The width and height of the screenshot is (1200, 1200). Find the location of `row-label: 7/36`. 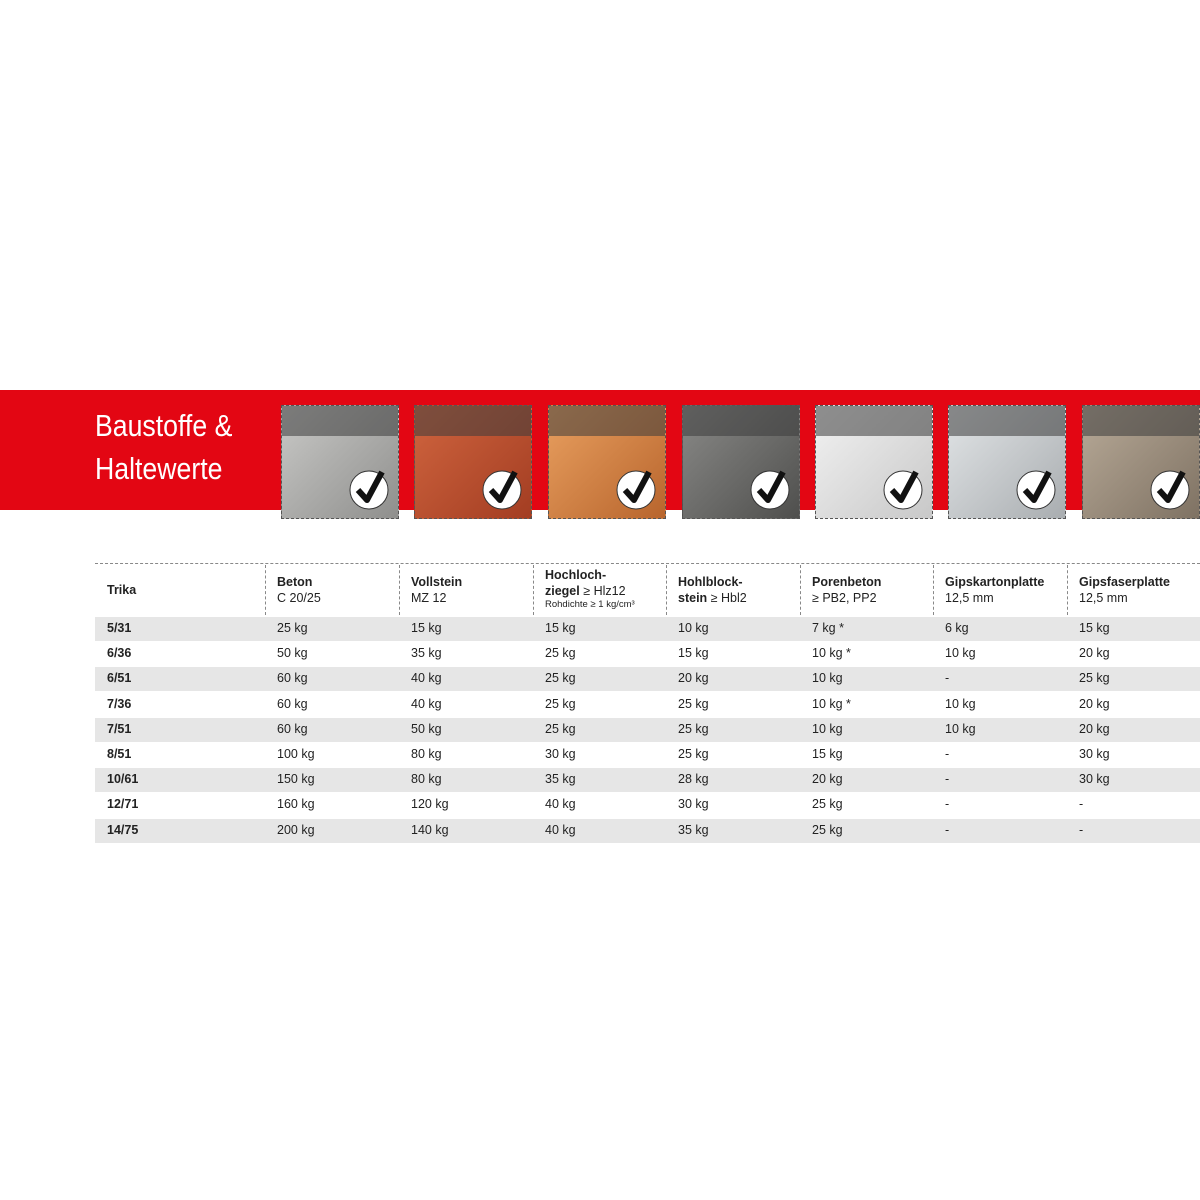

row-label: 7/36 is located at coordinates (119, 703).